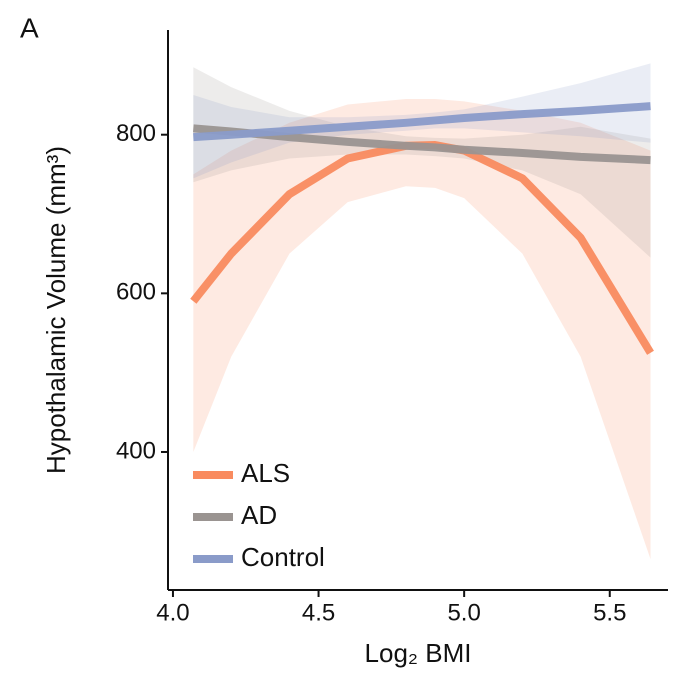  What do you see at coordinates (422, 122) in the screenshot?
I see `series-line` at bounding box center [422, 122].